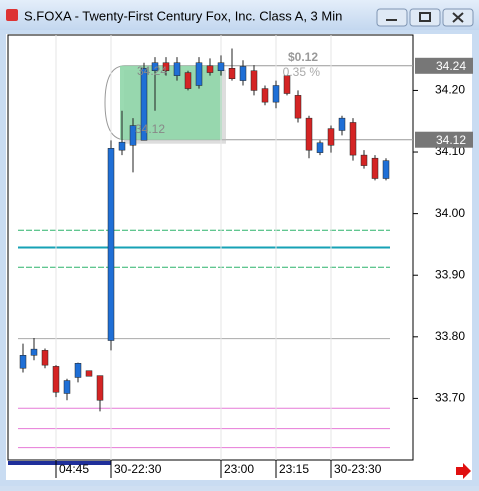 The height and width of the screenshot is (491, 479). I want to click on y-tick-label: 34.20, so click(450, 90).